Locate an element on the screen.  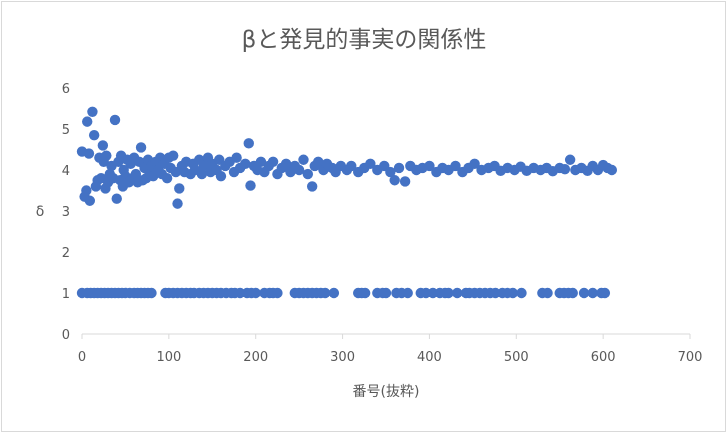
y-axis-ticks: 0 1 2 3 4 5 6 is located at coordinates (66, 212).